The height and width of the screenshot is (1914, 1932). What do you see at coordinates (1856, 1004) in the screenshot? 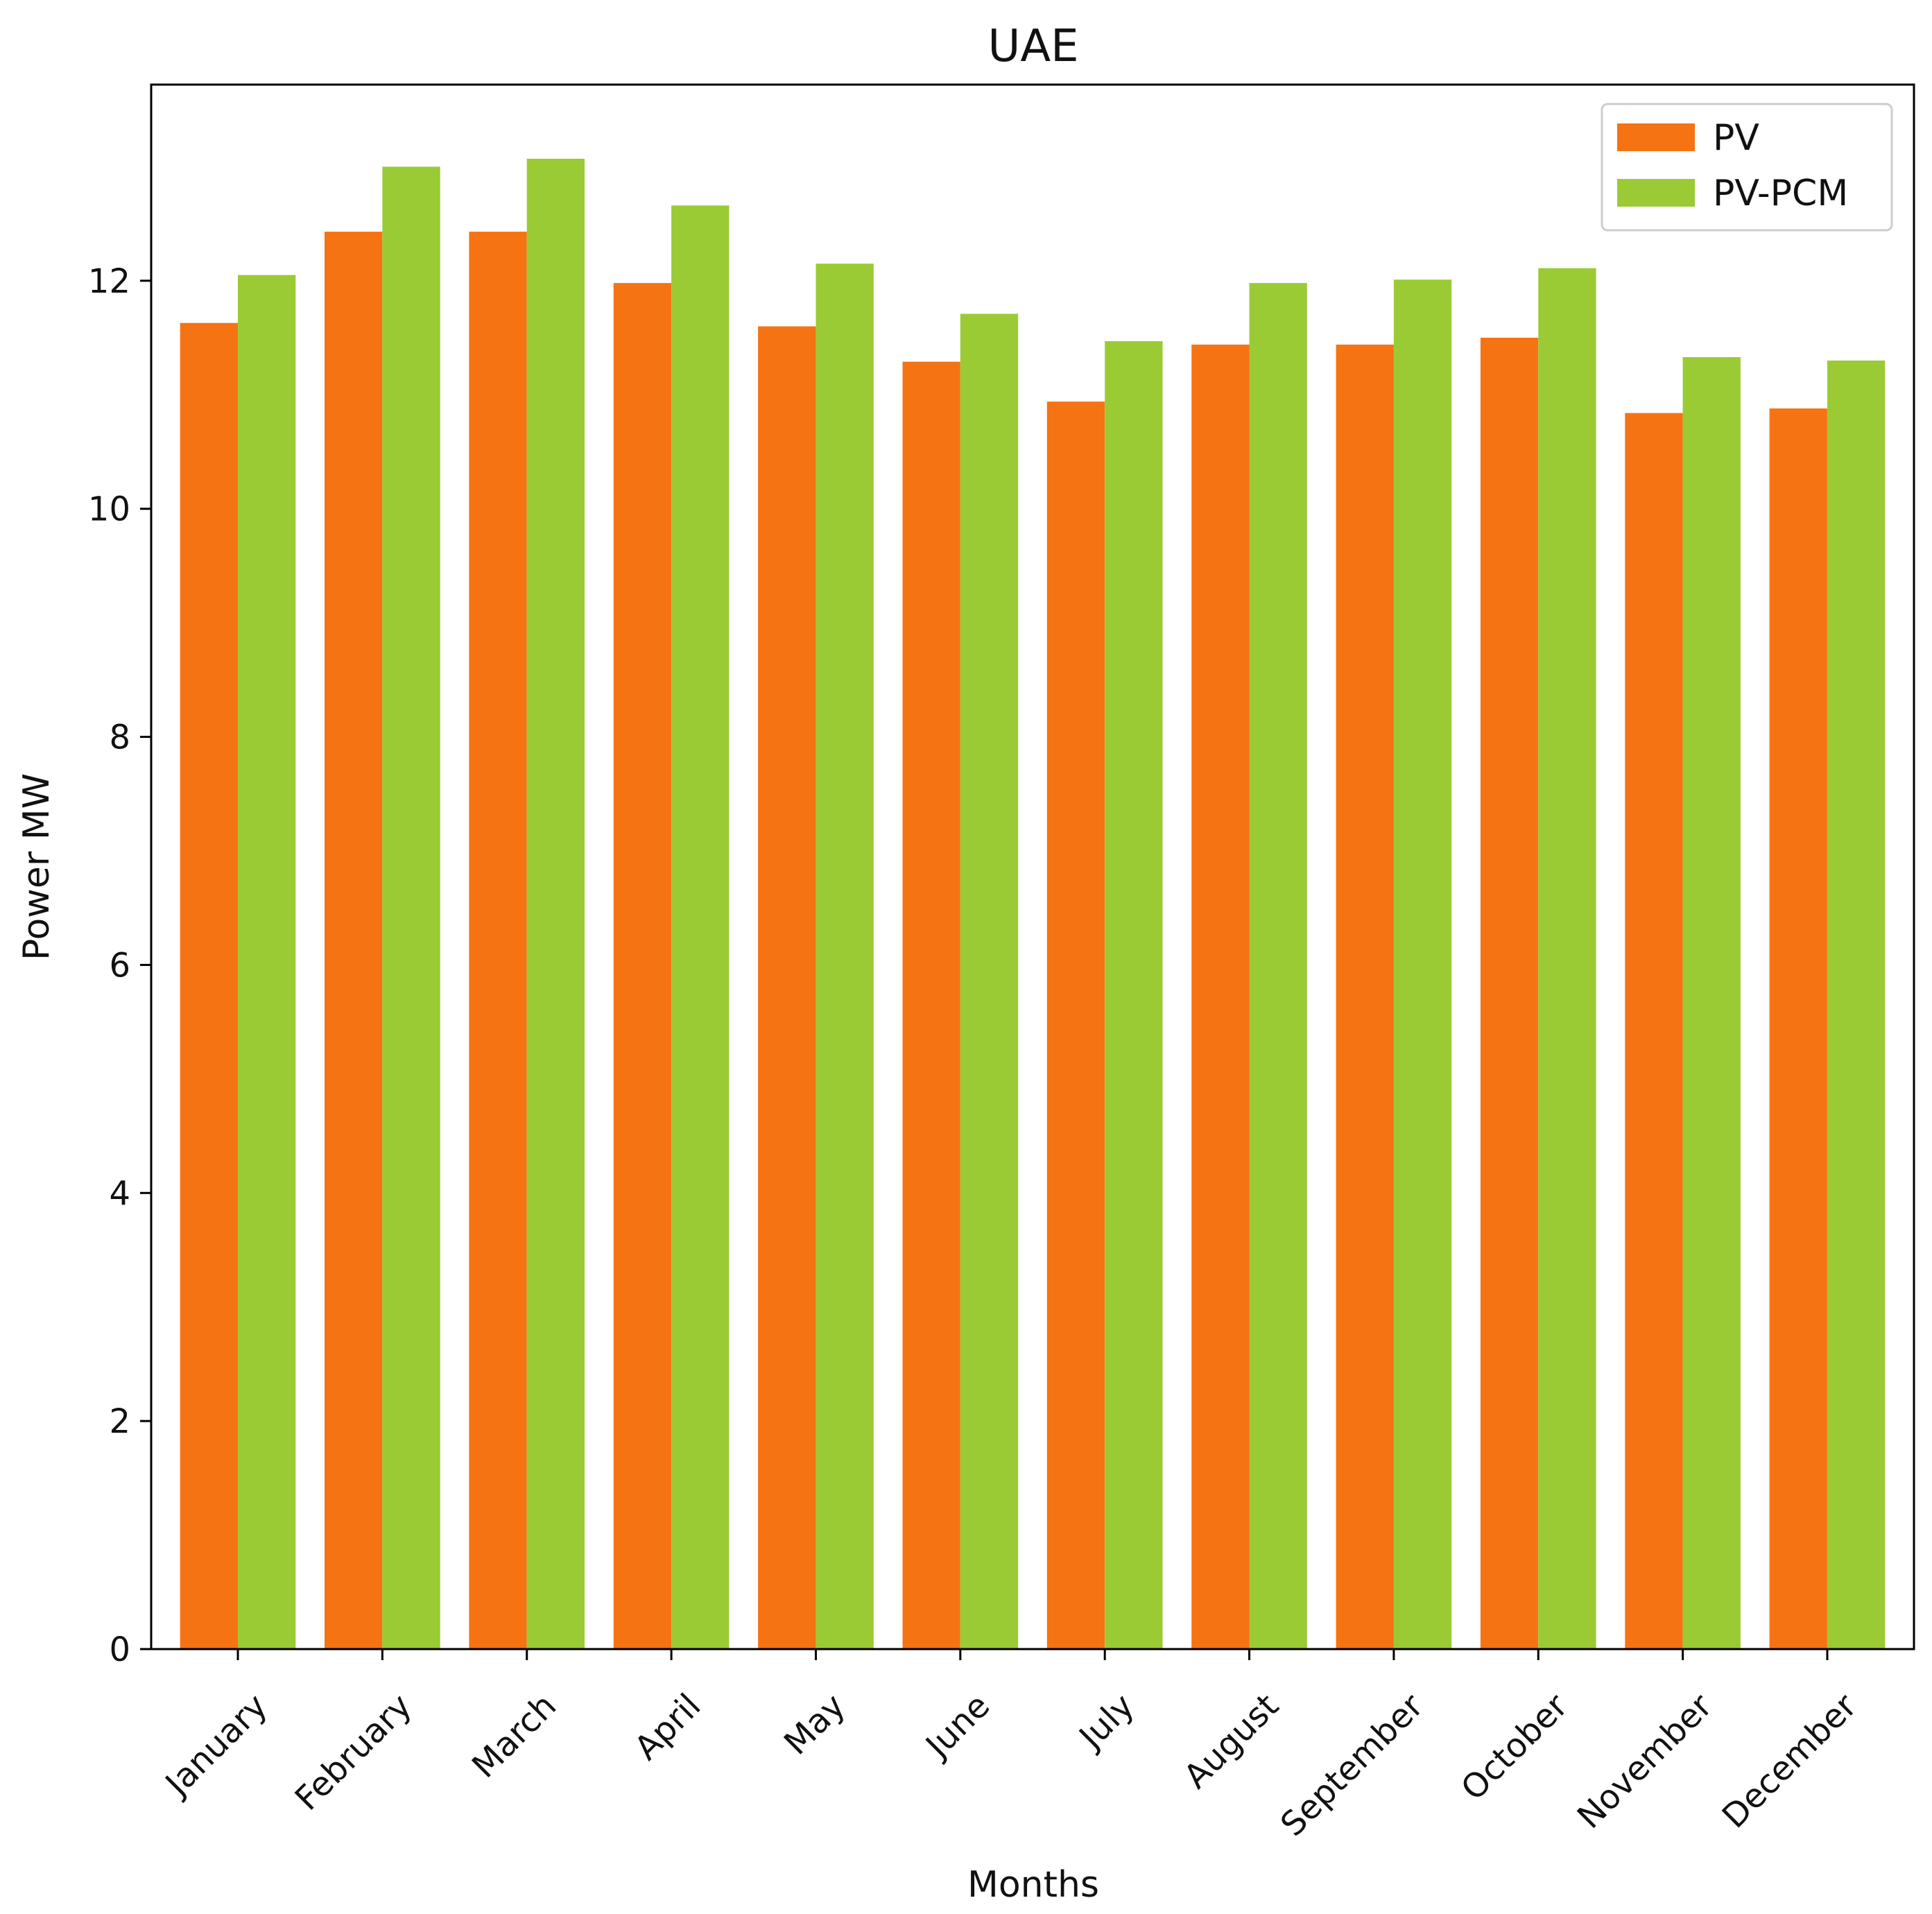
I see `bar-pv-pcm-december` at bounding box center [1856, 1004].